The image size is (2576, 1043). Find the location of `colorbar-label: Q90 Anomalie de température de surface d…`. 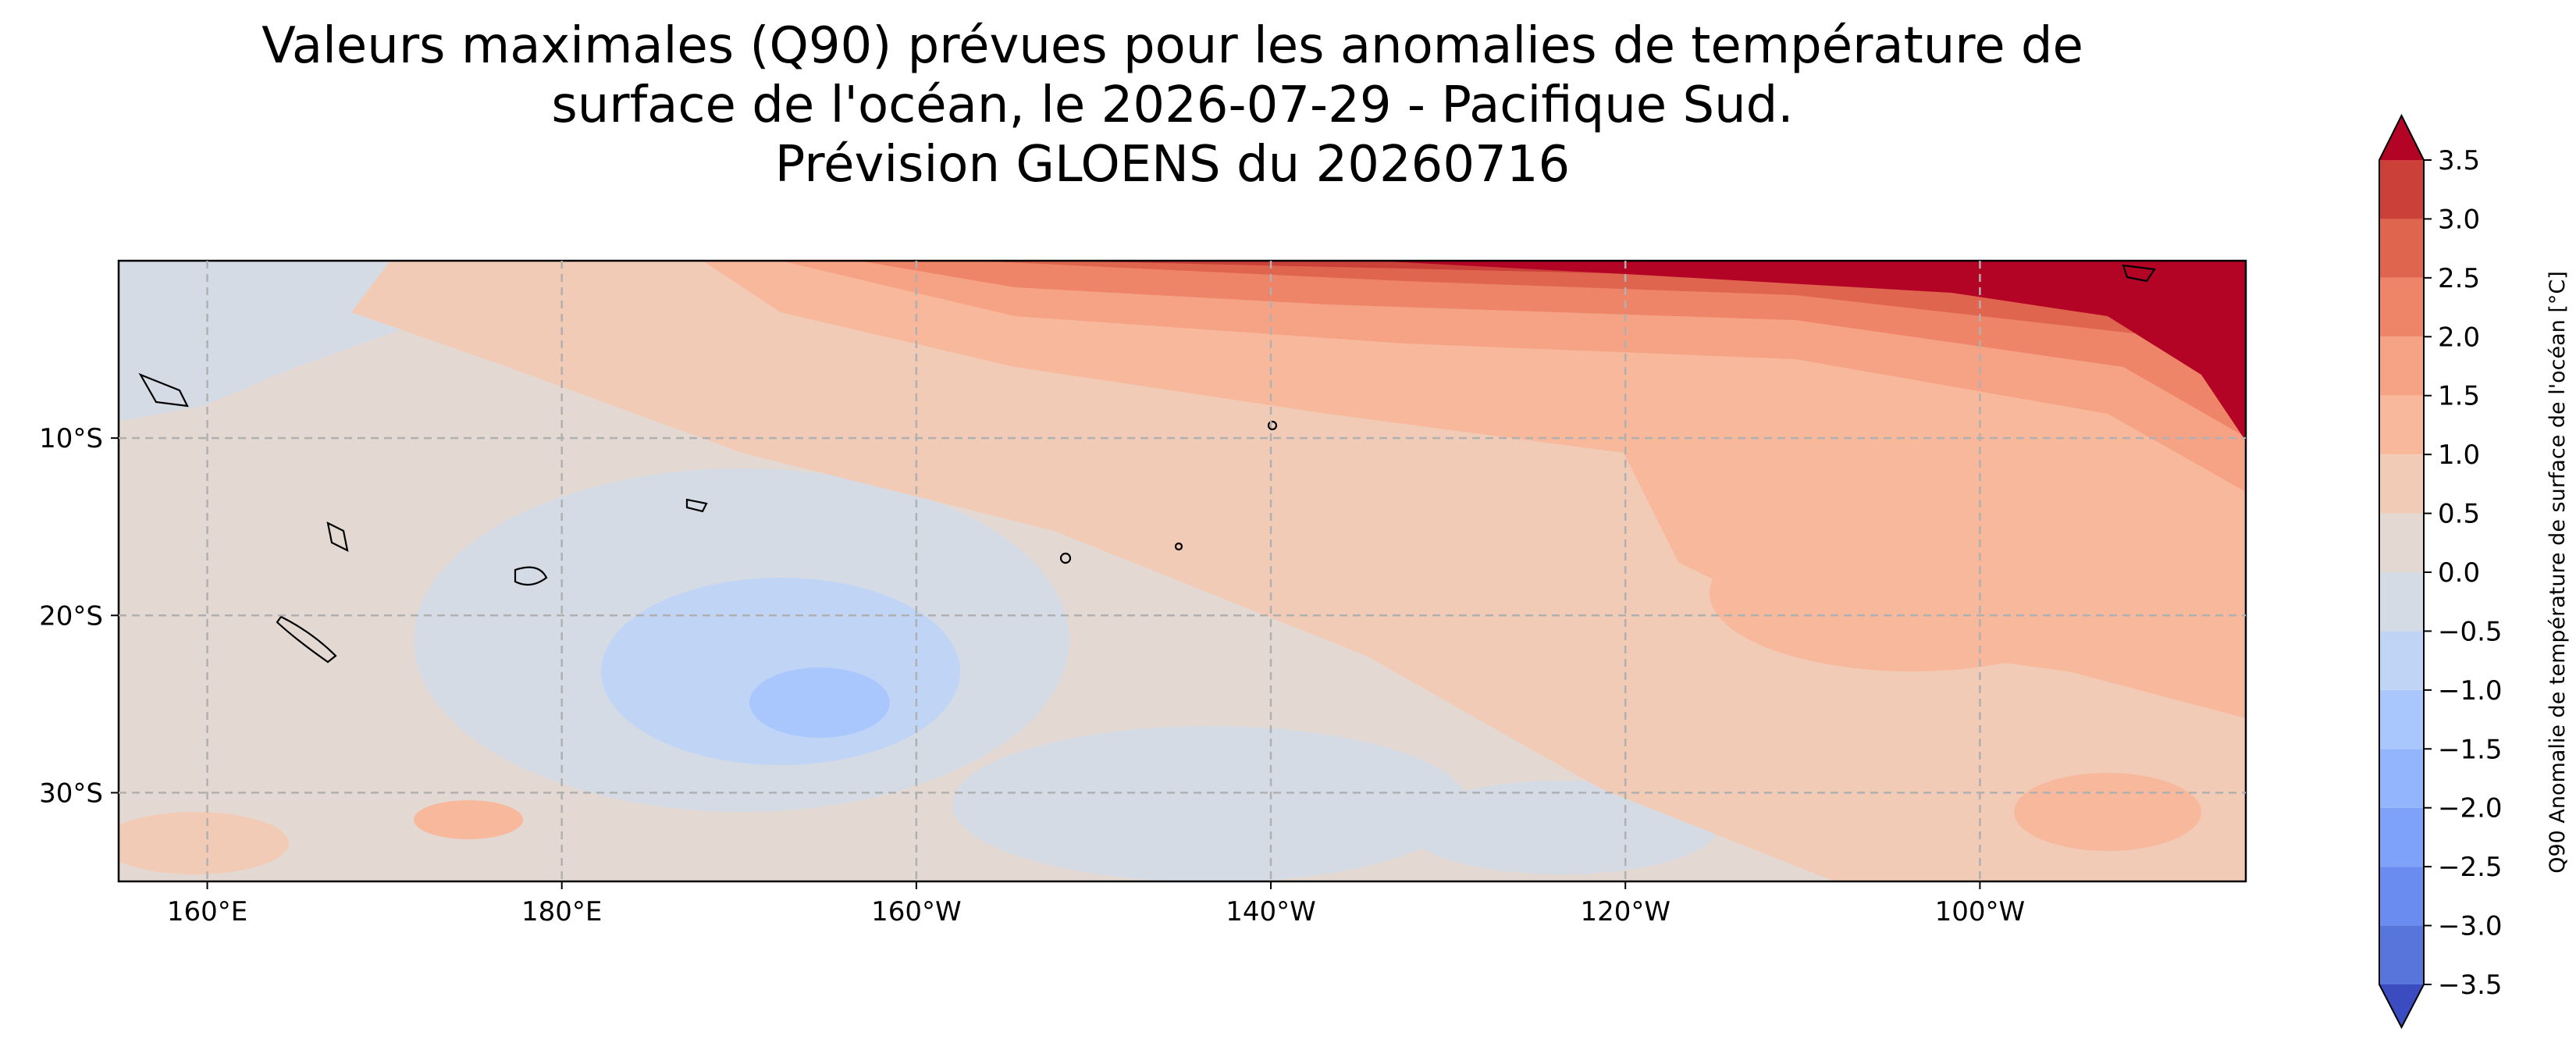

colorbar-label: Q90 Anomalie de température de surface d… is located at coordinates (2558, 572).